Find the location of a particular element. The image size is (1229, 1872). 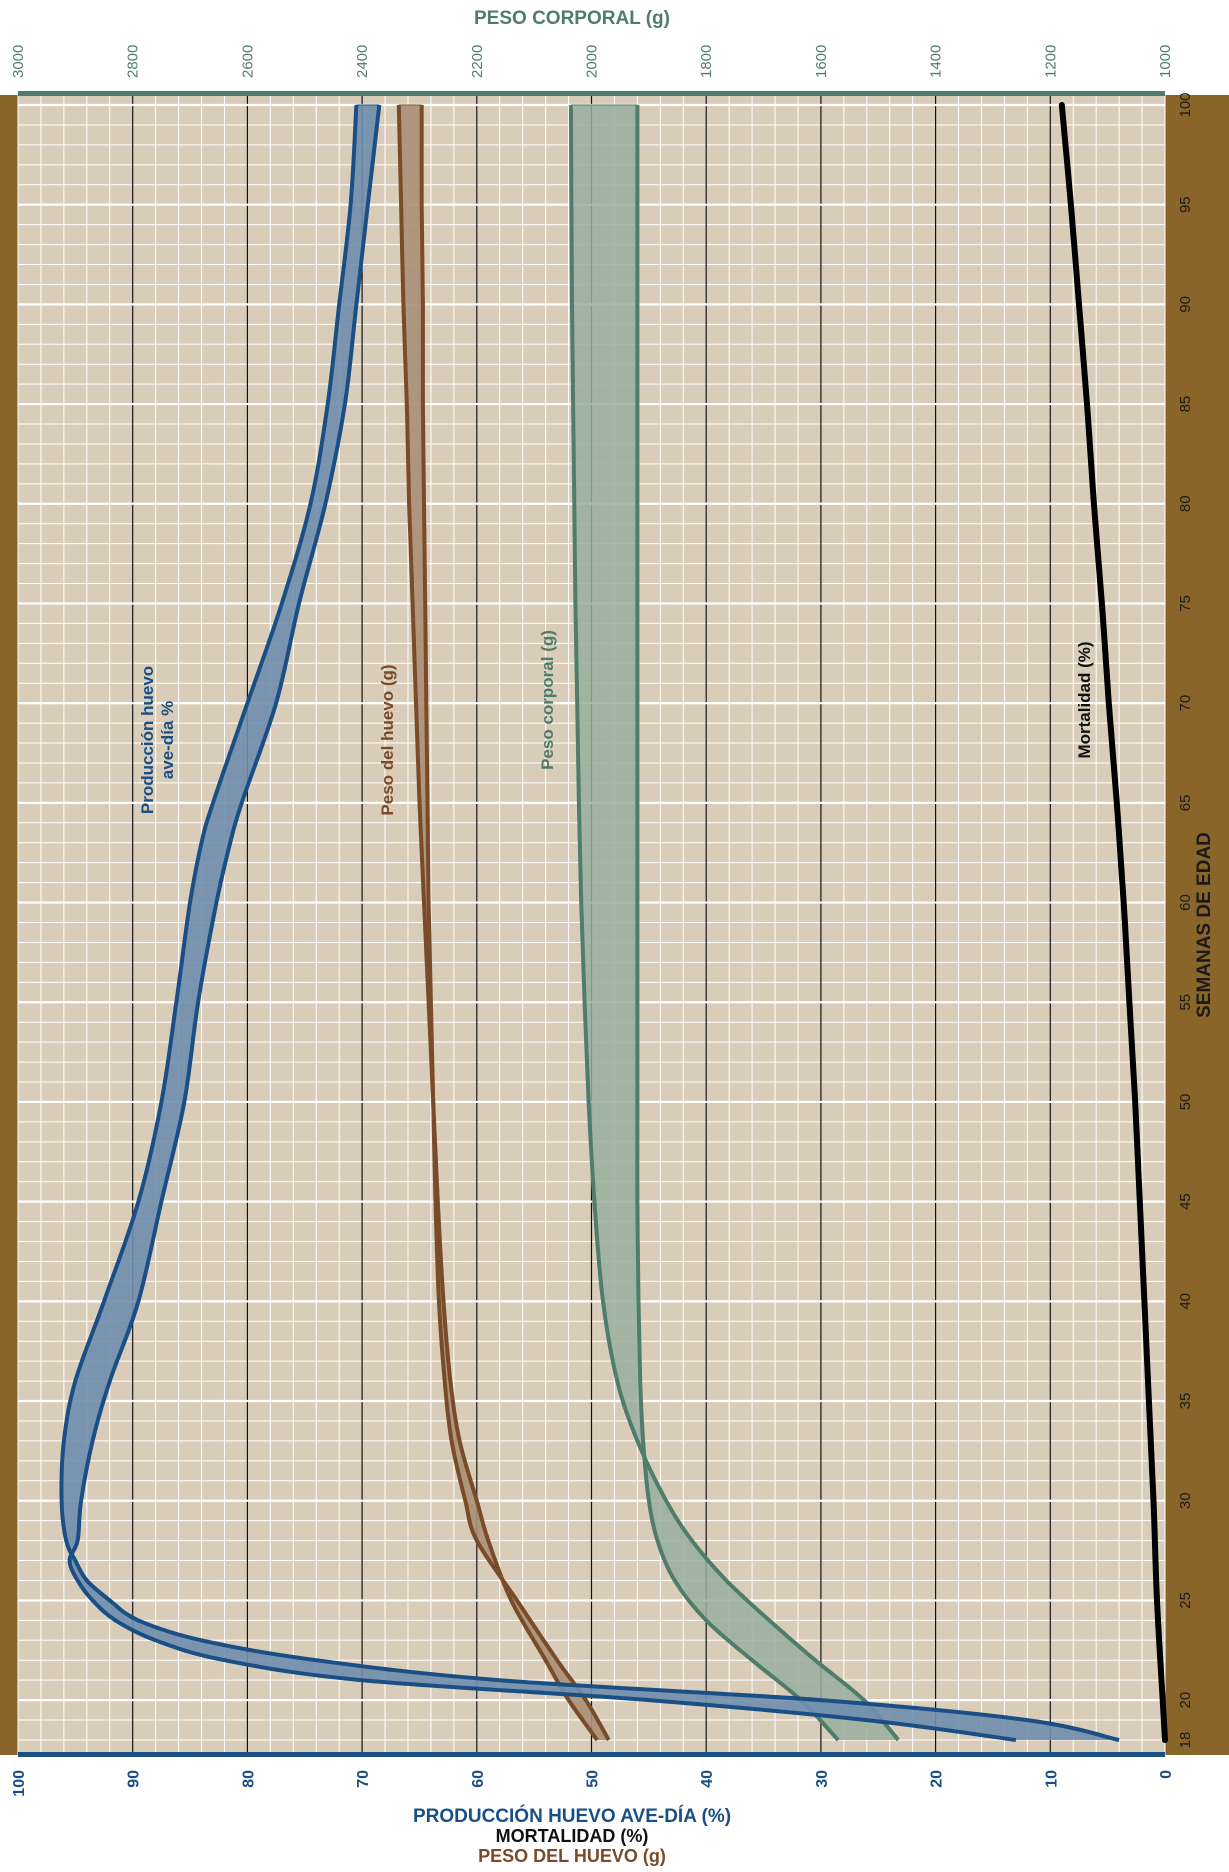

label-mortality: Mortalidad (%) is located at coordinates (1084, 699).